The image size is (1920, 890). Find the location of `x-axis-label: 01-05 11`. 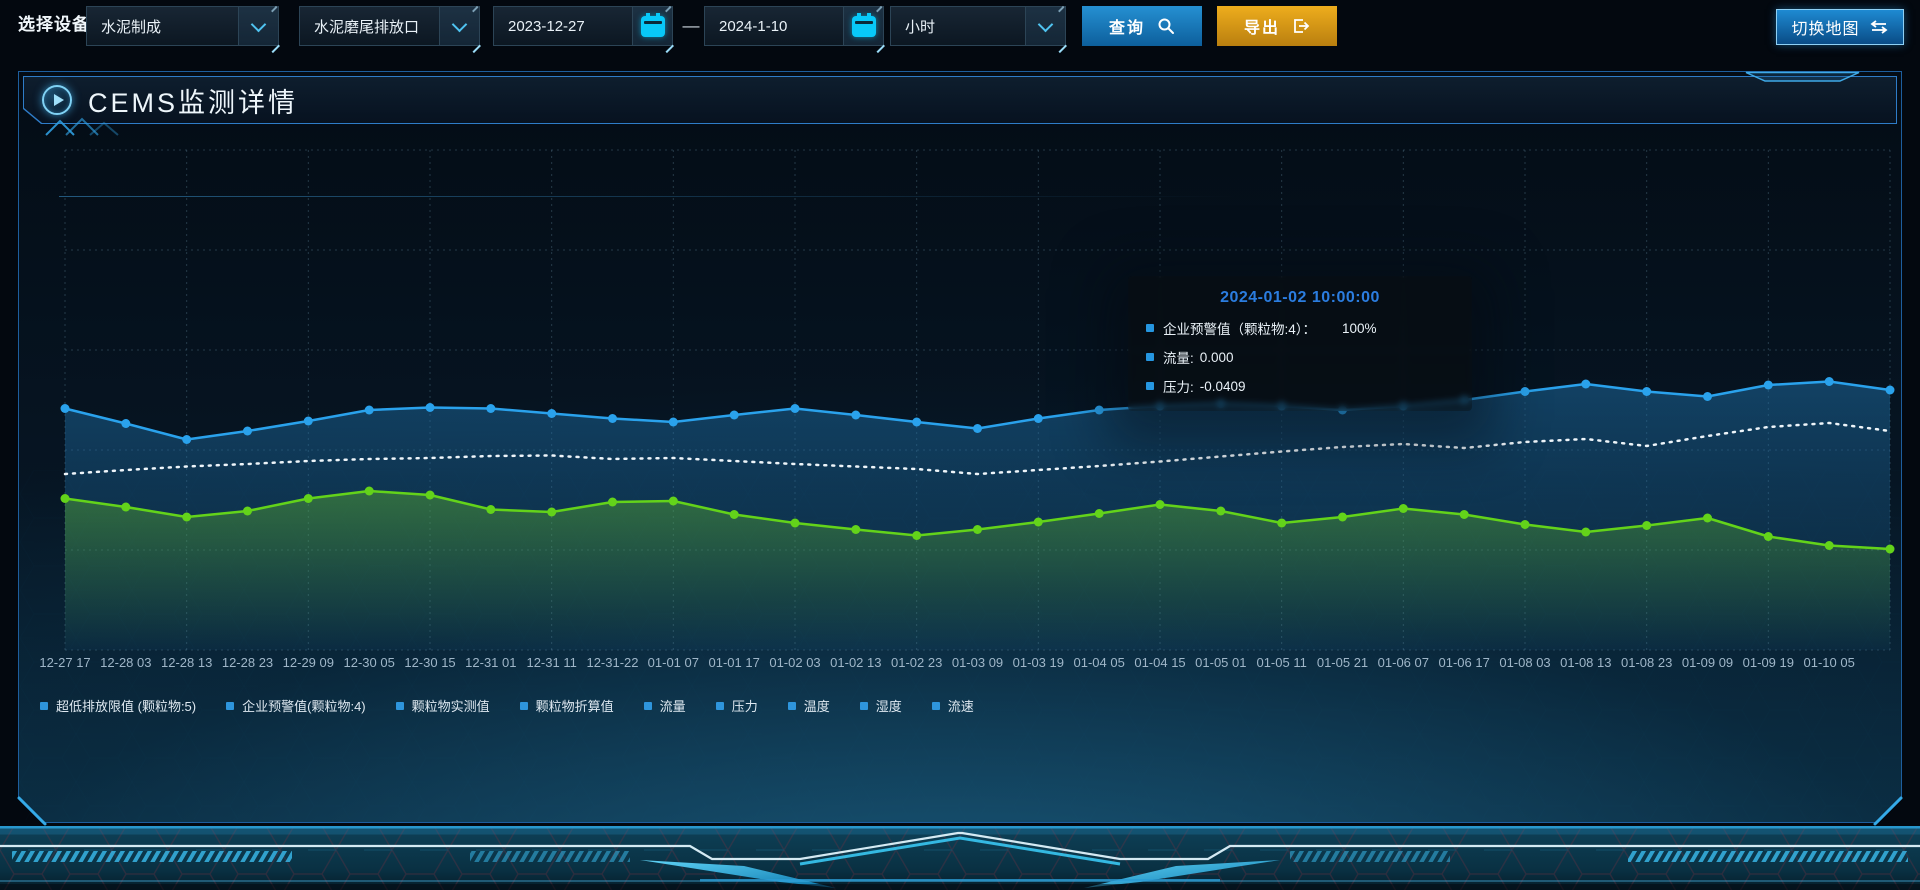

x-axis-label: 01-05 11 is located at coordinates (1281, 662).